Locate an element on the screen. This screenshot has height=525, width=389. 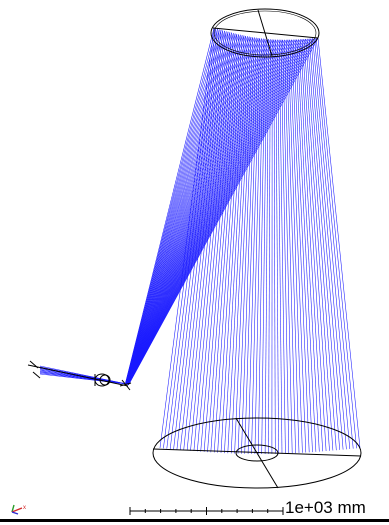
relay-optics is located at coordinates (79, 375).